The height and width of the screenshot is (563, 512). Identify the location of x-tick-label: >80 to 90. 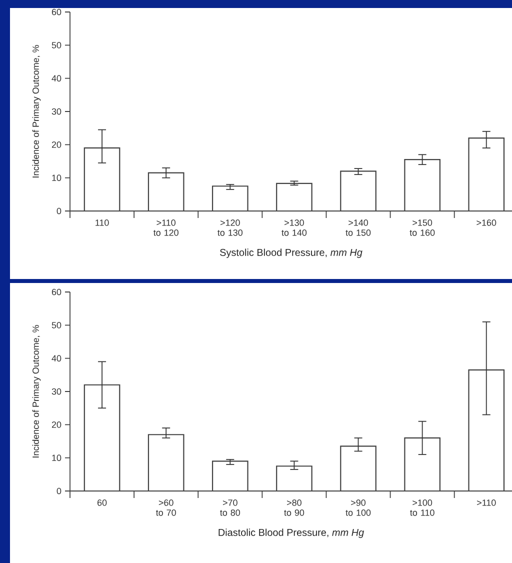
(294, 508).